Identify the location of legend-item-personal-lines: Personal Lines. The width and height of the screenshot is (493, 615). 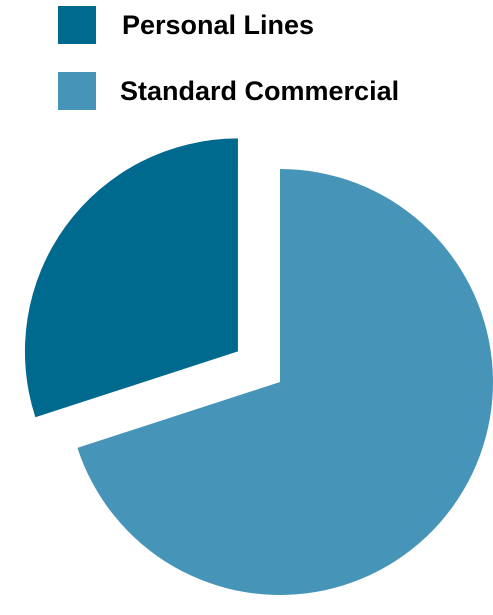
(186, 25).